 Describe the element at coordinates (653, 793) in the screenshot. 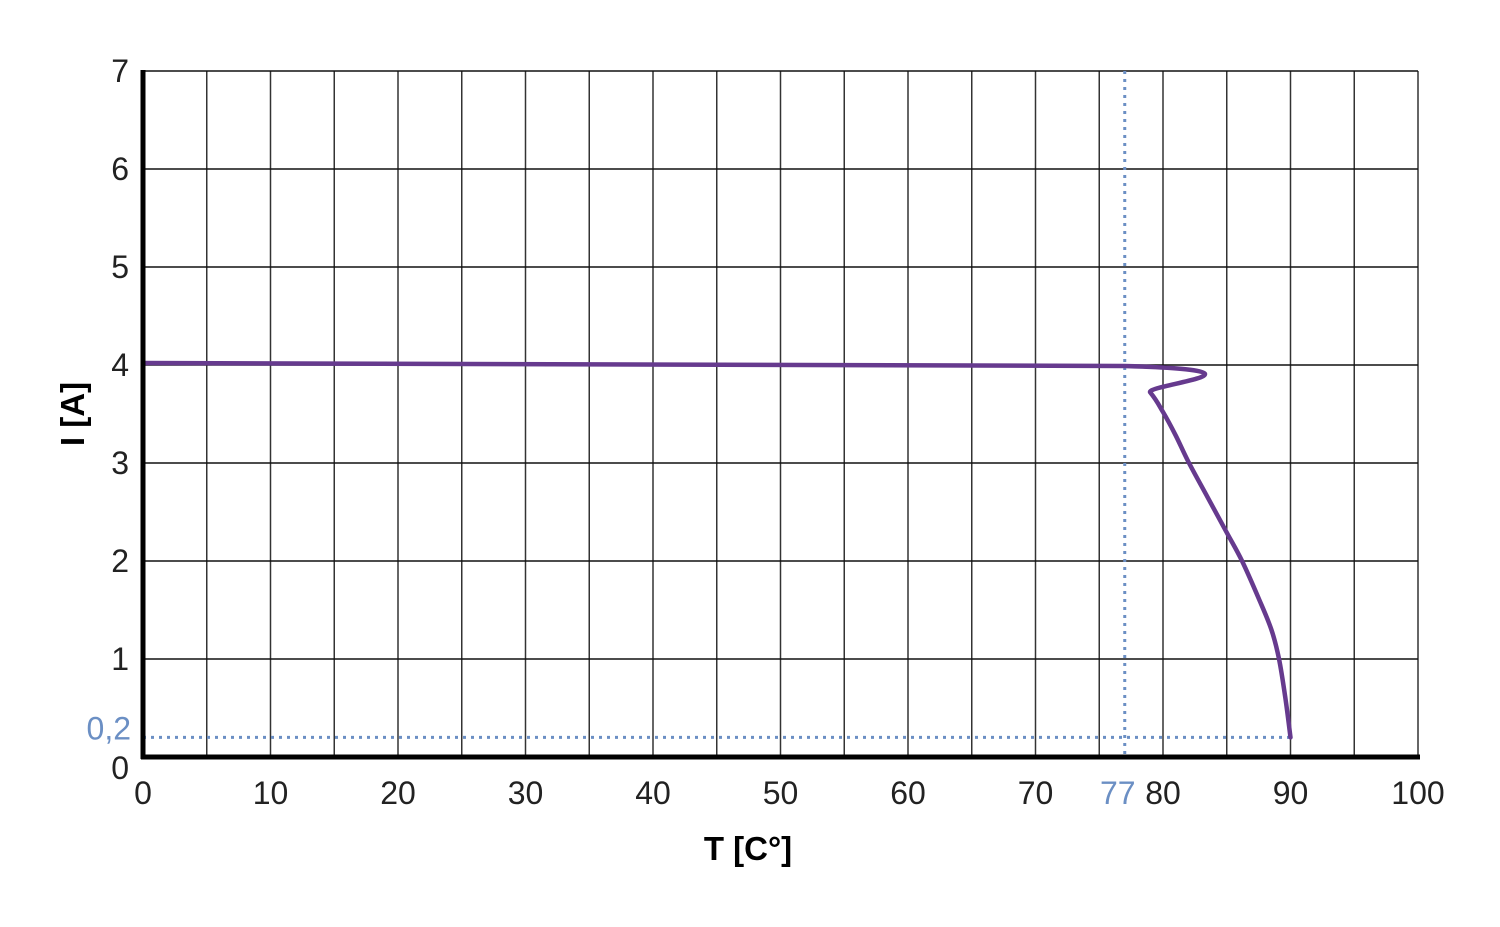

I see `x-tick-label: 40` at that location.